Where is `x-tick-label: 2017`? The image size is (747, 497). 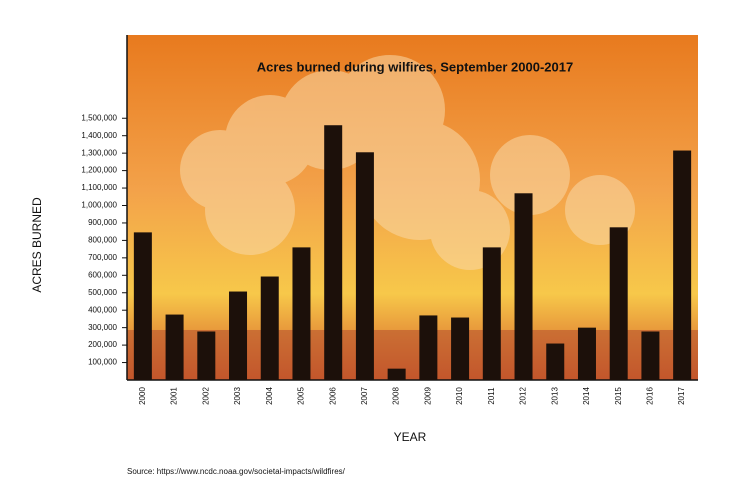 x-tick-label: 2017 is located at coordinates (681, 396).